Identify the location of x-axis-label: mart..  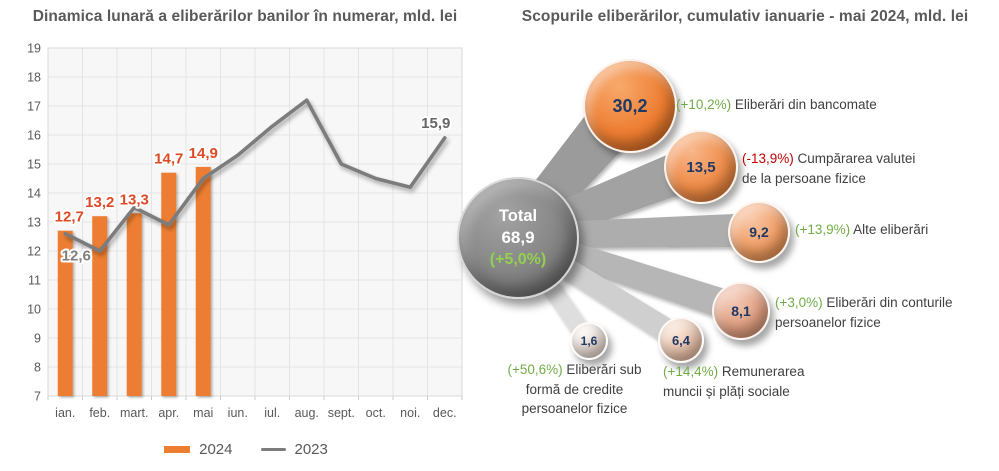
(134, 413).